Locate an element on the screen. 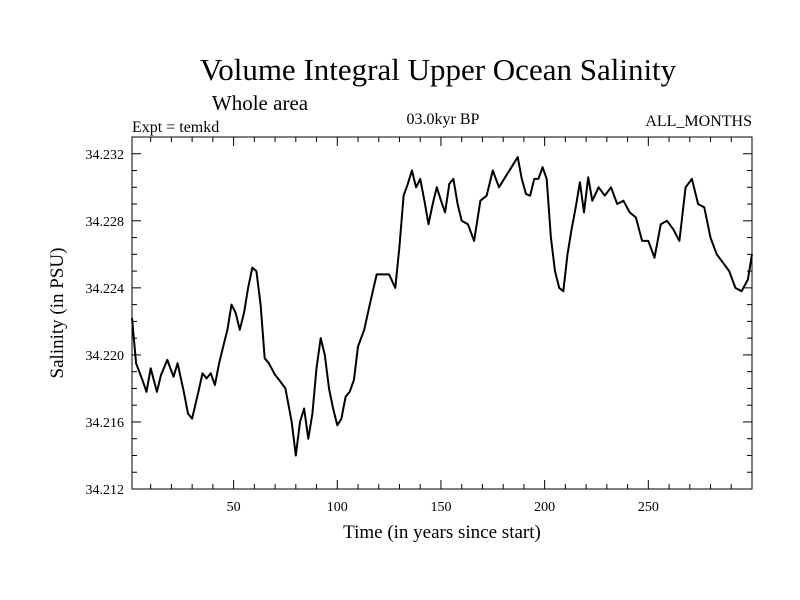 The width and height of the screenshot is (800, 600). y-tick-label: 34.212 is located at coordinates (105, 490).